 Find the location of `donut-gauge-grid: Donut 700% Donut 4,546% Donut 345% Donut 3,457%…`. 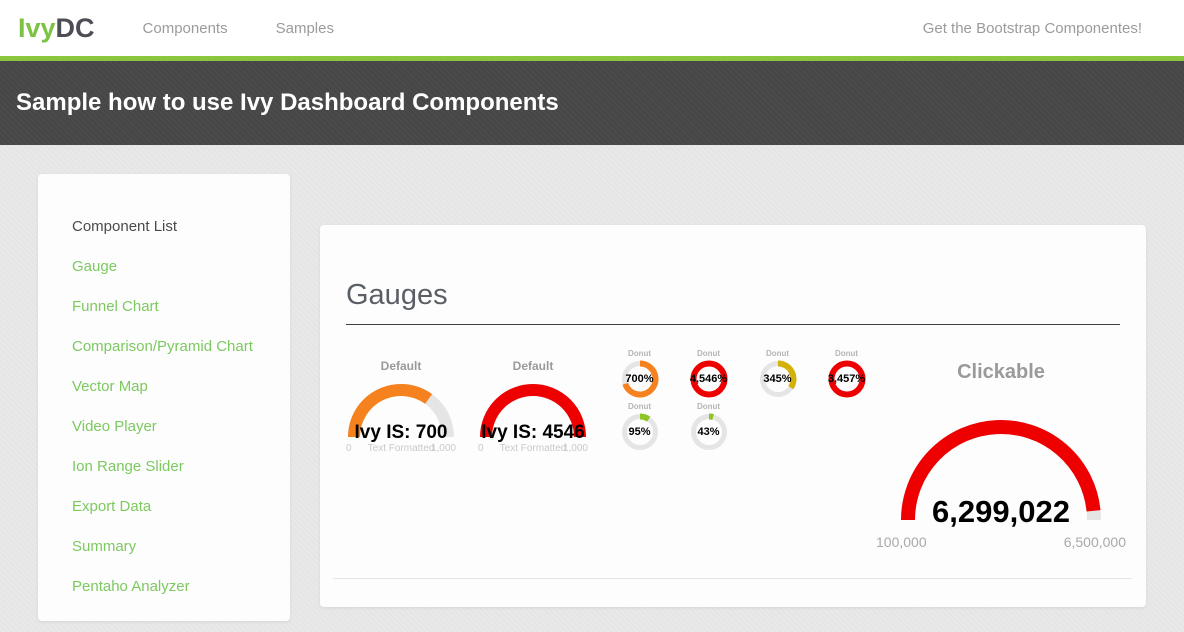

donut-gauge-grid: Donut 700% Donut 4,546% Donut 345% Donut 3,457%… is located at coordinates (743, 402).